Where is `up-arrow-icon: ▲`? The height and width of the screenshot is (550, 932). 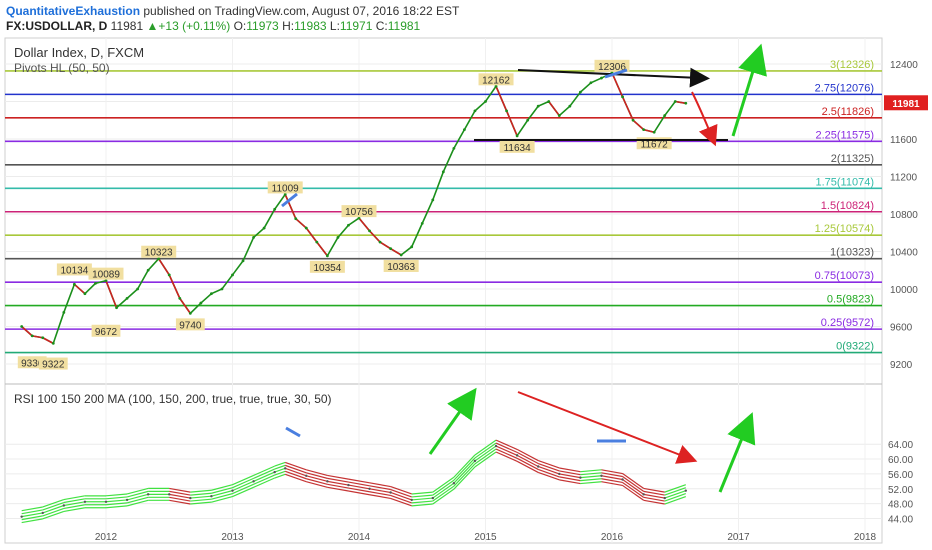 up-arrow-icon: ▲ is located at coordinates (152, 26).